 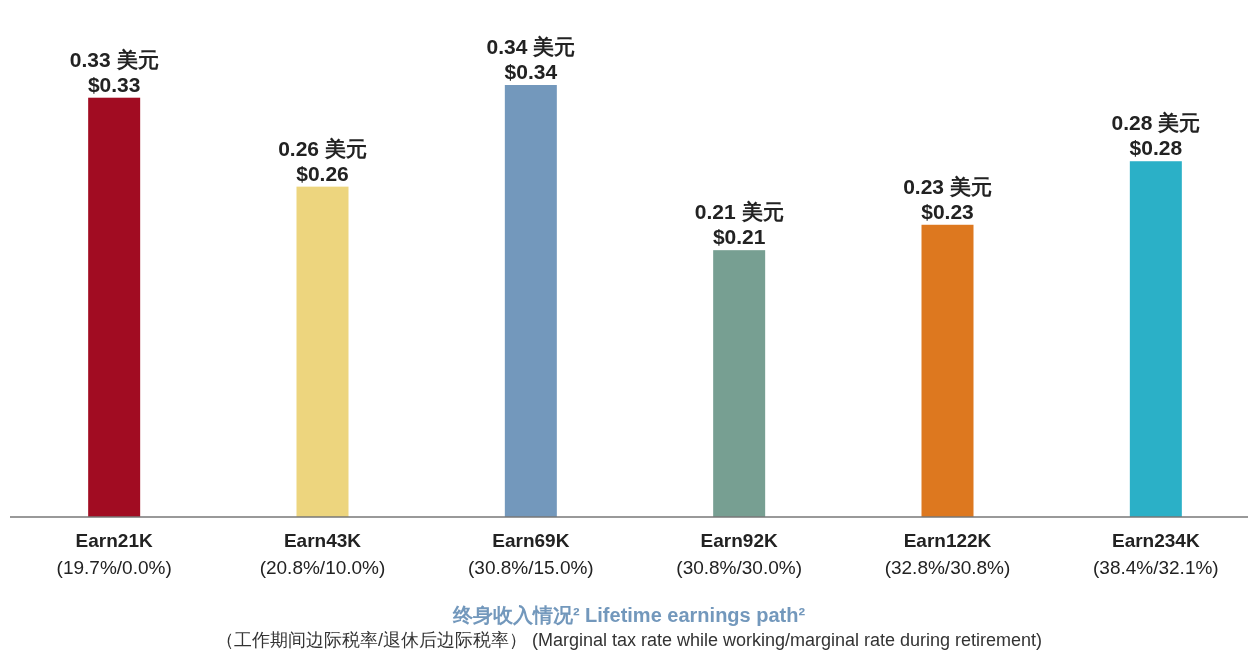 I want to click on text: （工作期间边际税率/退休后边际税率） (Marginal tax rate while working/marginal rate during retirement), so click(x=629, y=640).